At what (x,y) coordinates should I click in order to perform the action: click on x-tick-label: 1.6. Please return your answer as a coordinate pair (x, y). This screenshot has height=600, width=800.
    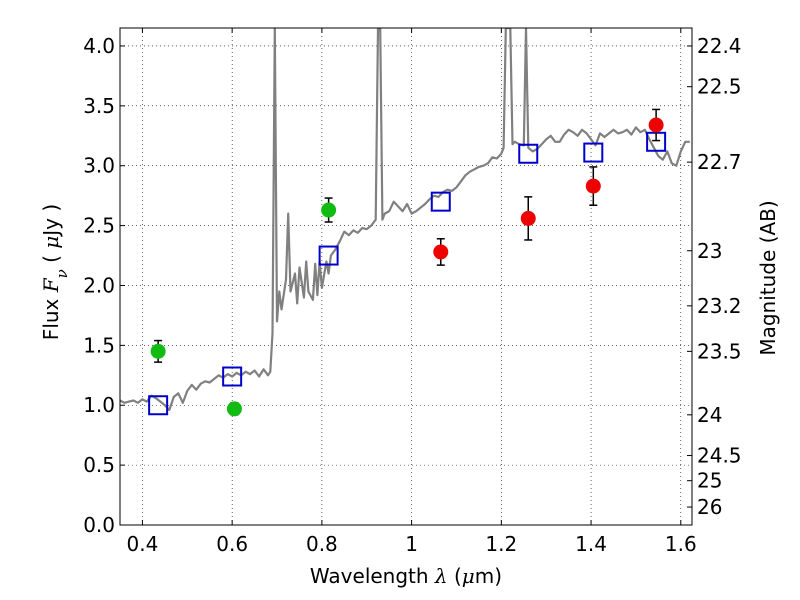
    Looking at the image, I should click on (681, 544).